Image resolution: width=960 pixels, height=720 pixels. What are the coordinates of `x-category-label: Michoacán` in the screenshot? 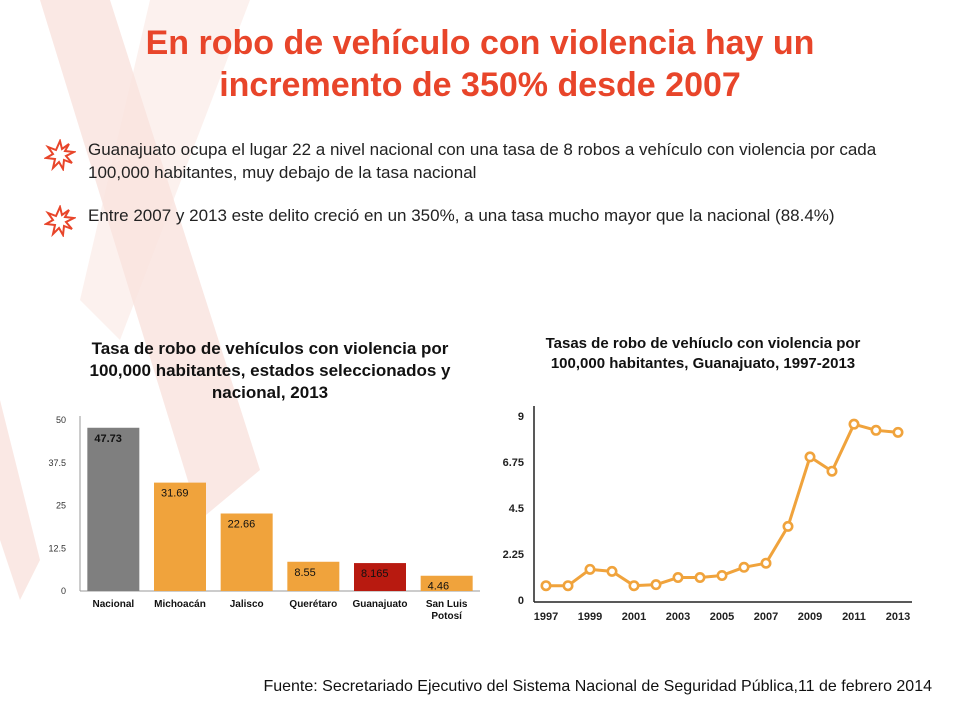 It's located at (180, 604).